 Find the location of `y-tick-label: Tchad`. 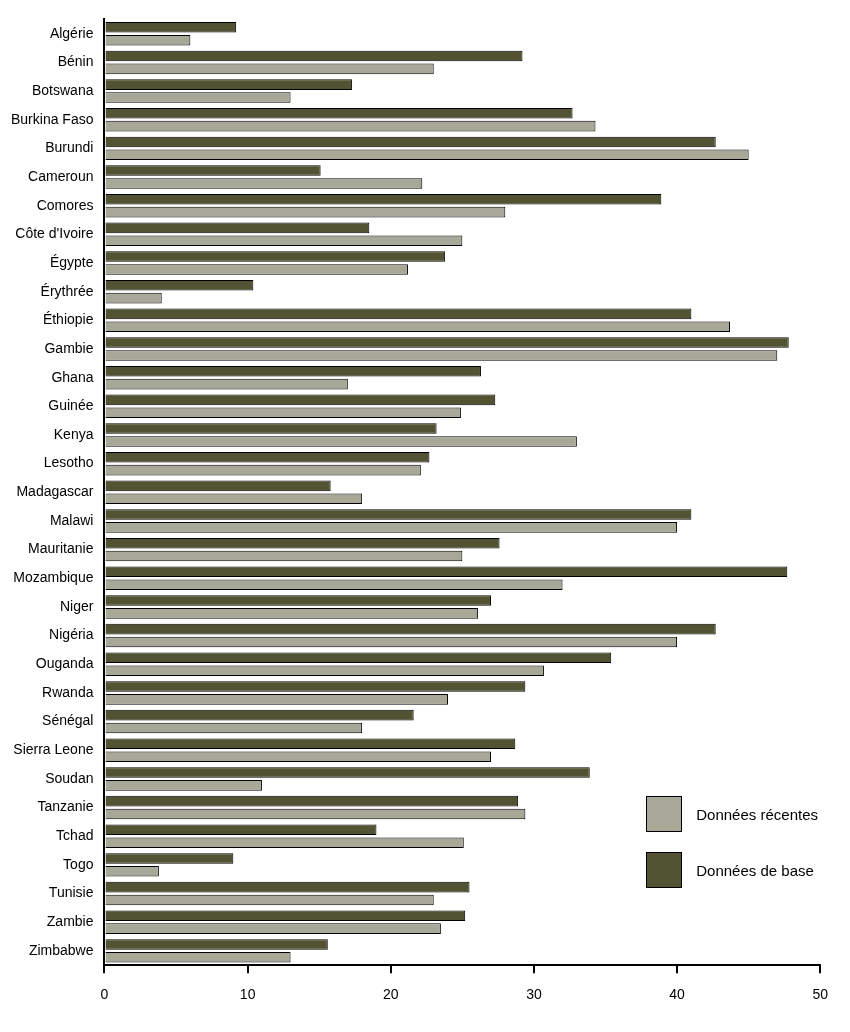

y-tick-label: Tchad is located at coordinates (75, 835).